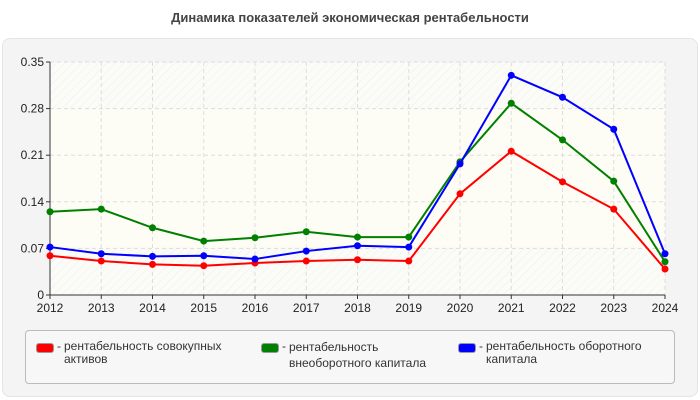  I want to click on legend-label: рентабельность совокупных активов, so click(143, 352).